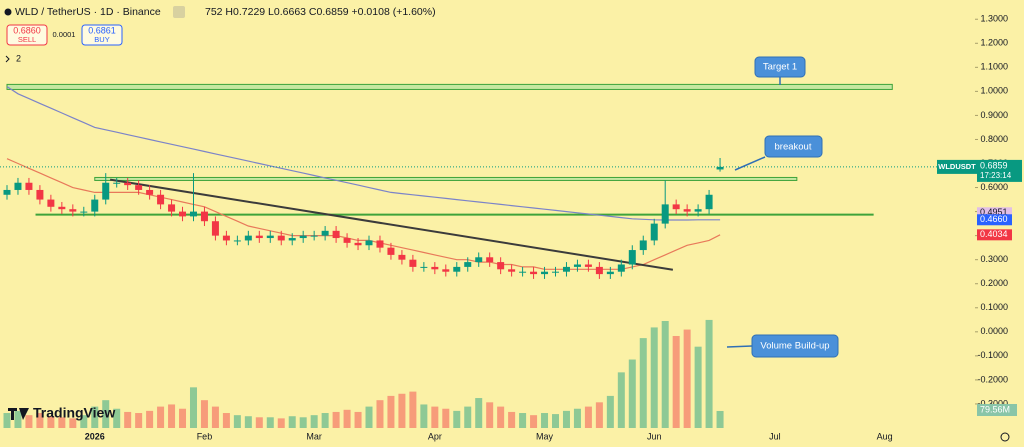 The width and height of the screenshot is (1024, 447). I want to click on buy-button, so click(102, 35).